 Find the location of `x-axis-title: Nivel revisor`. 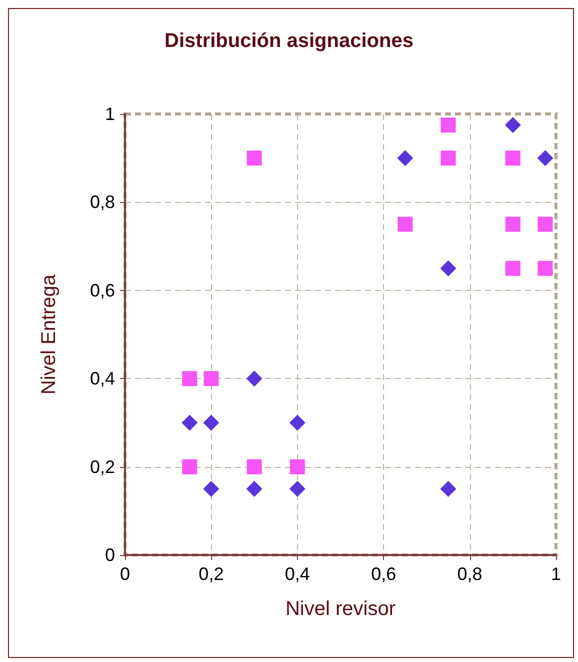

x-axis-title: Nivel revisor is located at coordinates (340, 609).